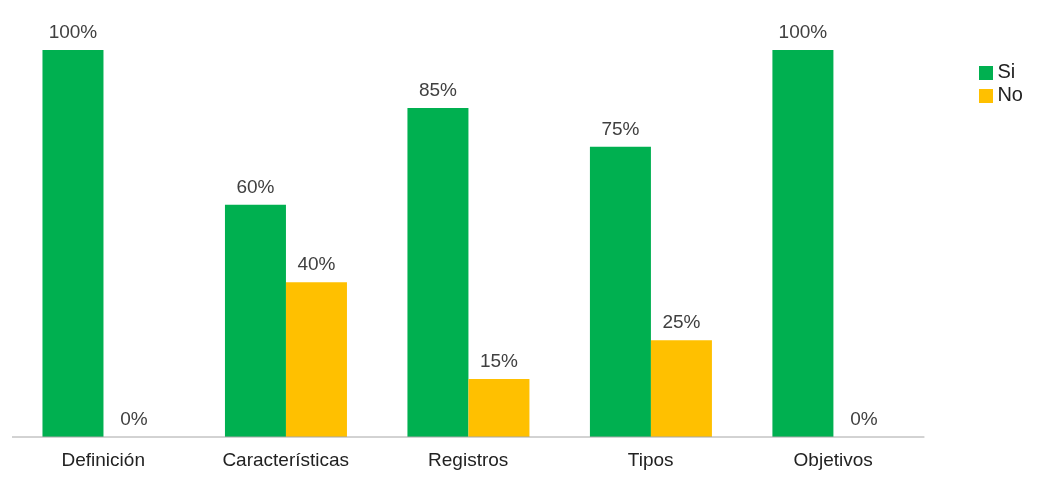 The width and height of the screenshot is (1041, 482). What do you see at coordinates (650, 460) in the screenshot?
I see `x-tick-label: Tipos` at bounding box center [650, 460].